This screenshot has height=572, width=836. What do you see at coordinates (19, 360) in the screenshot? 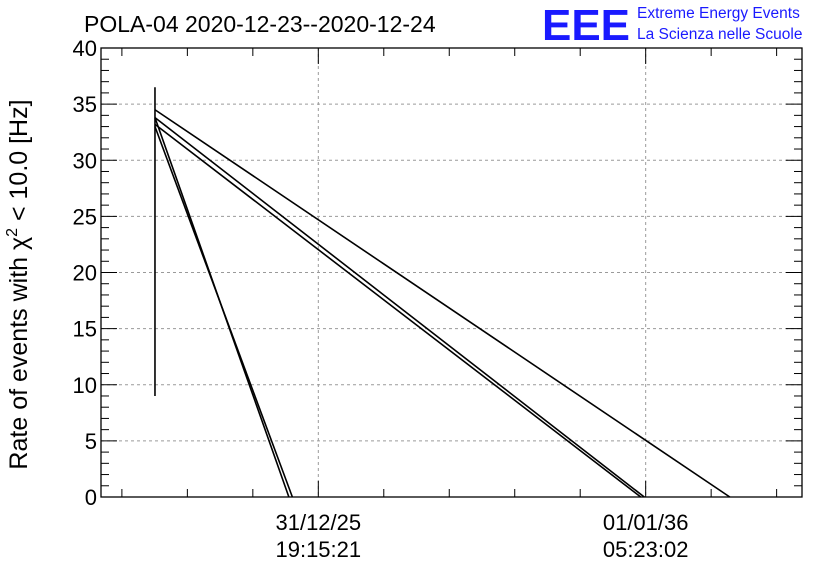
I see `y-axis-label-prefix: Rate of events with` at bounding box center [19, 360].